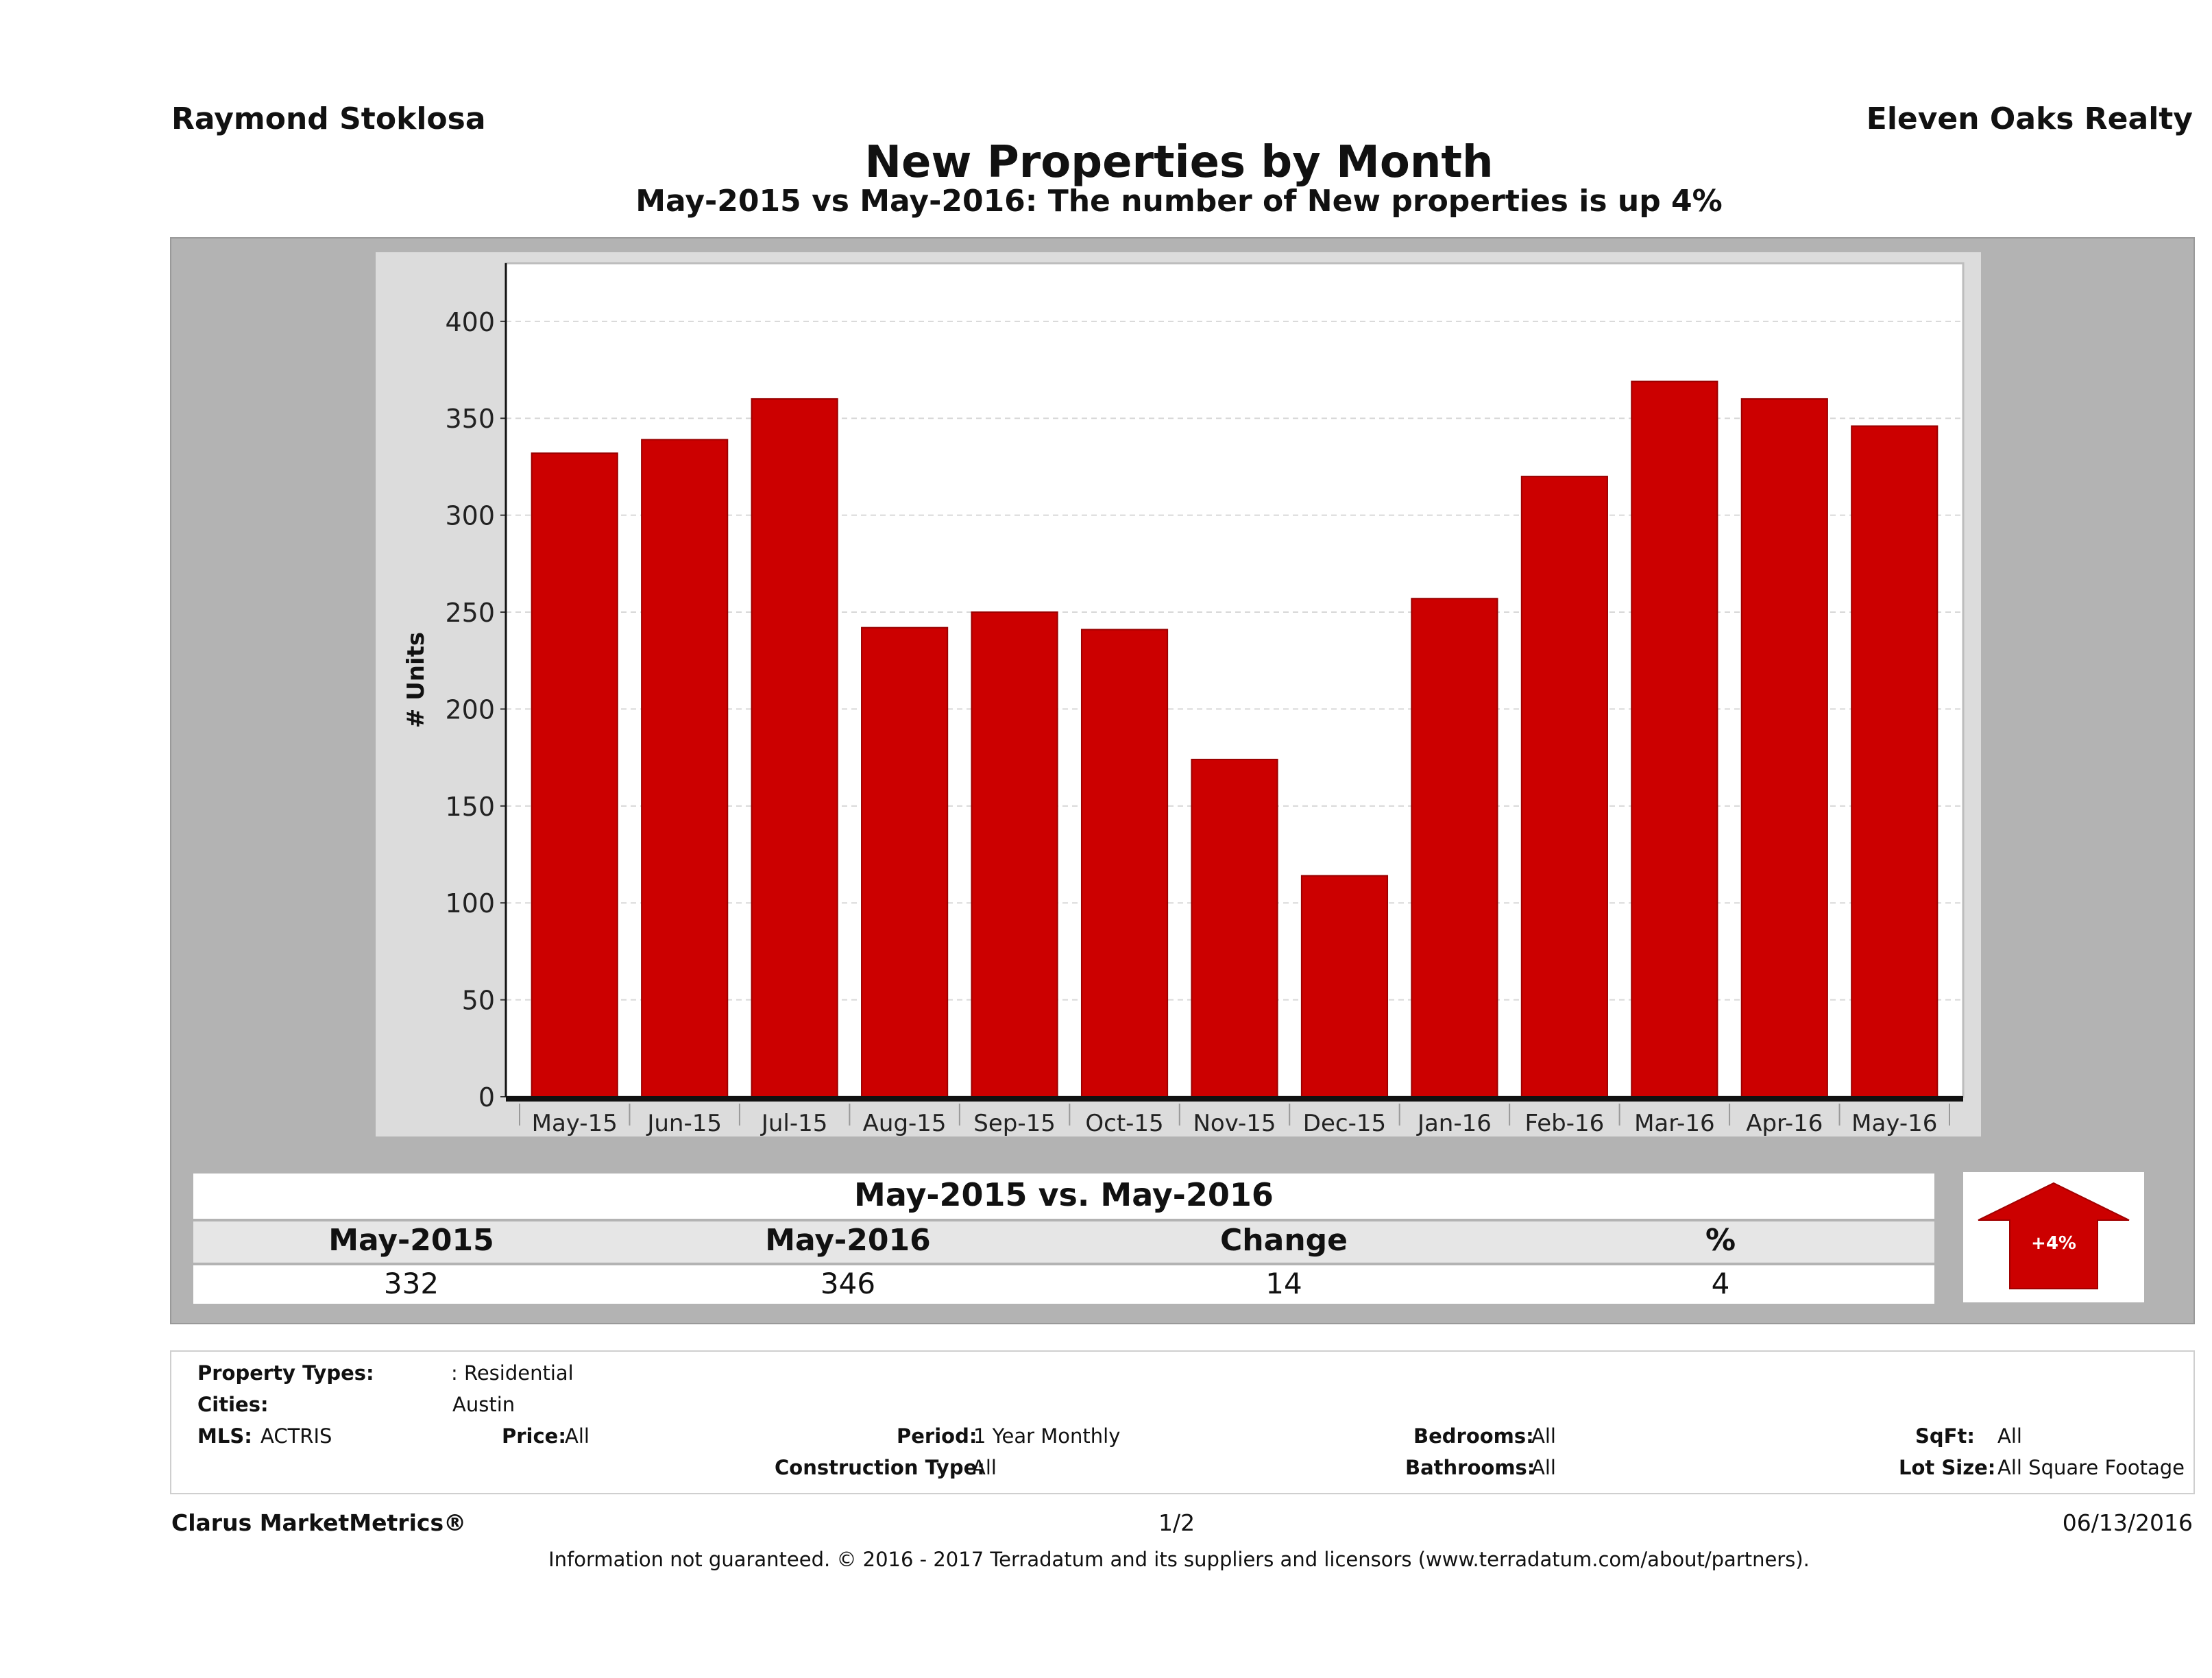  Describe the element at coordinates (905, 1123) in the screenshot. I see `x-tick-label: Aug-15` at that location.